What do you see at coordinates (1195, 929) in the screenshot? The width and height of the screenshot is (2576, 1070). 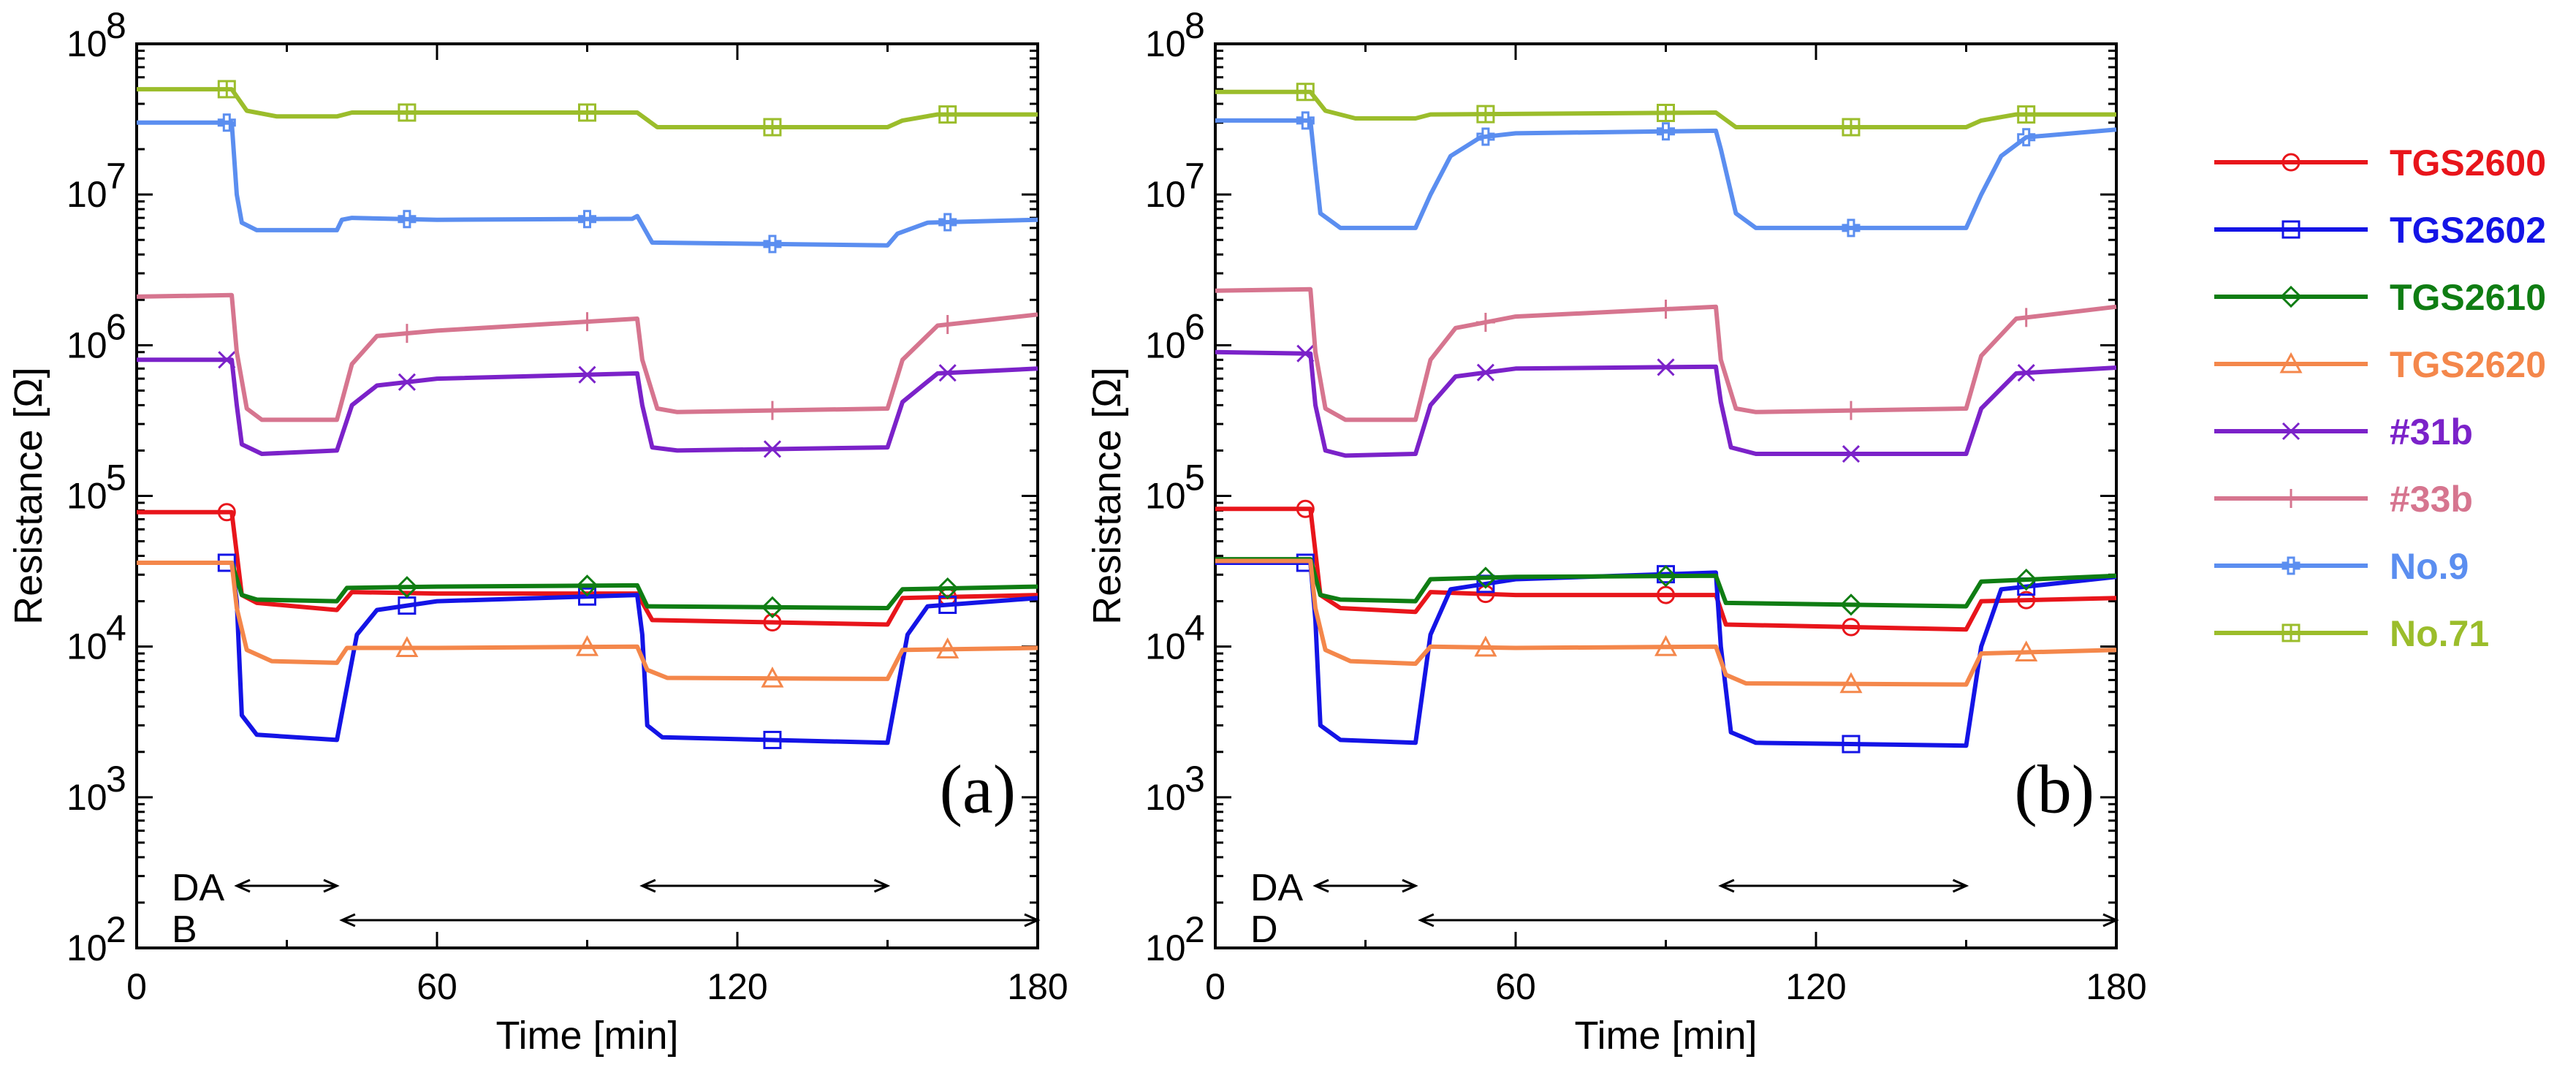 I see `y-tick-exponent: 2` at bounding box center [1195, 929].